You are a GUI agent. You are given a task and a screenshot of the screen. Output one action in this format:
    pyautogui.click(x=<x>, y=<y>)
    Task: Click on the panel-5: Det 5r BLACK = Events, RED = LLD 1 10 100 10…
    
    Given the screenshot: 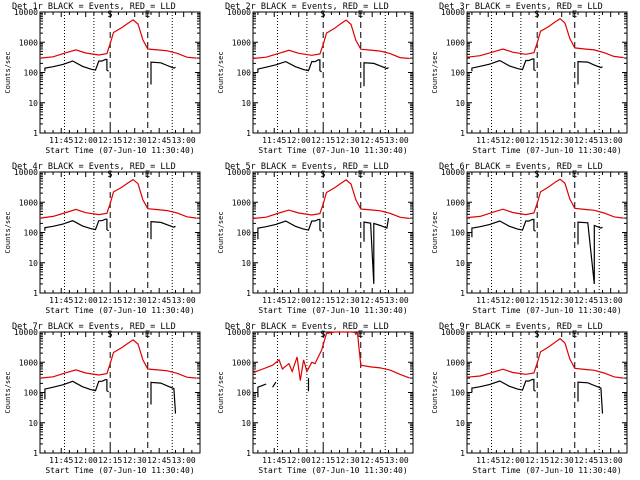 What is the action you would take?
    pyautogui.click(x=315, y=238)
    